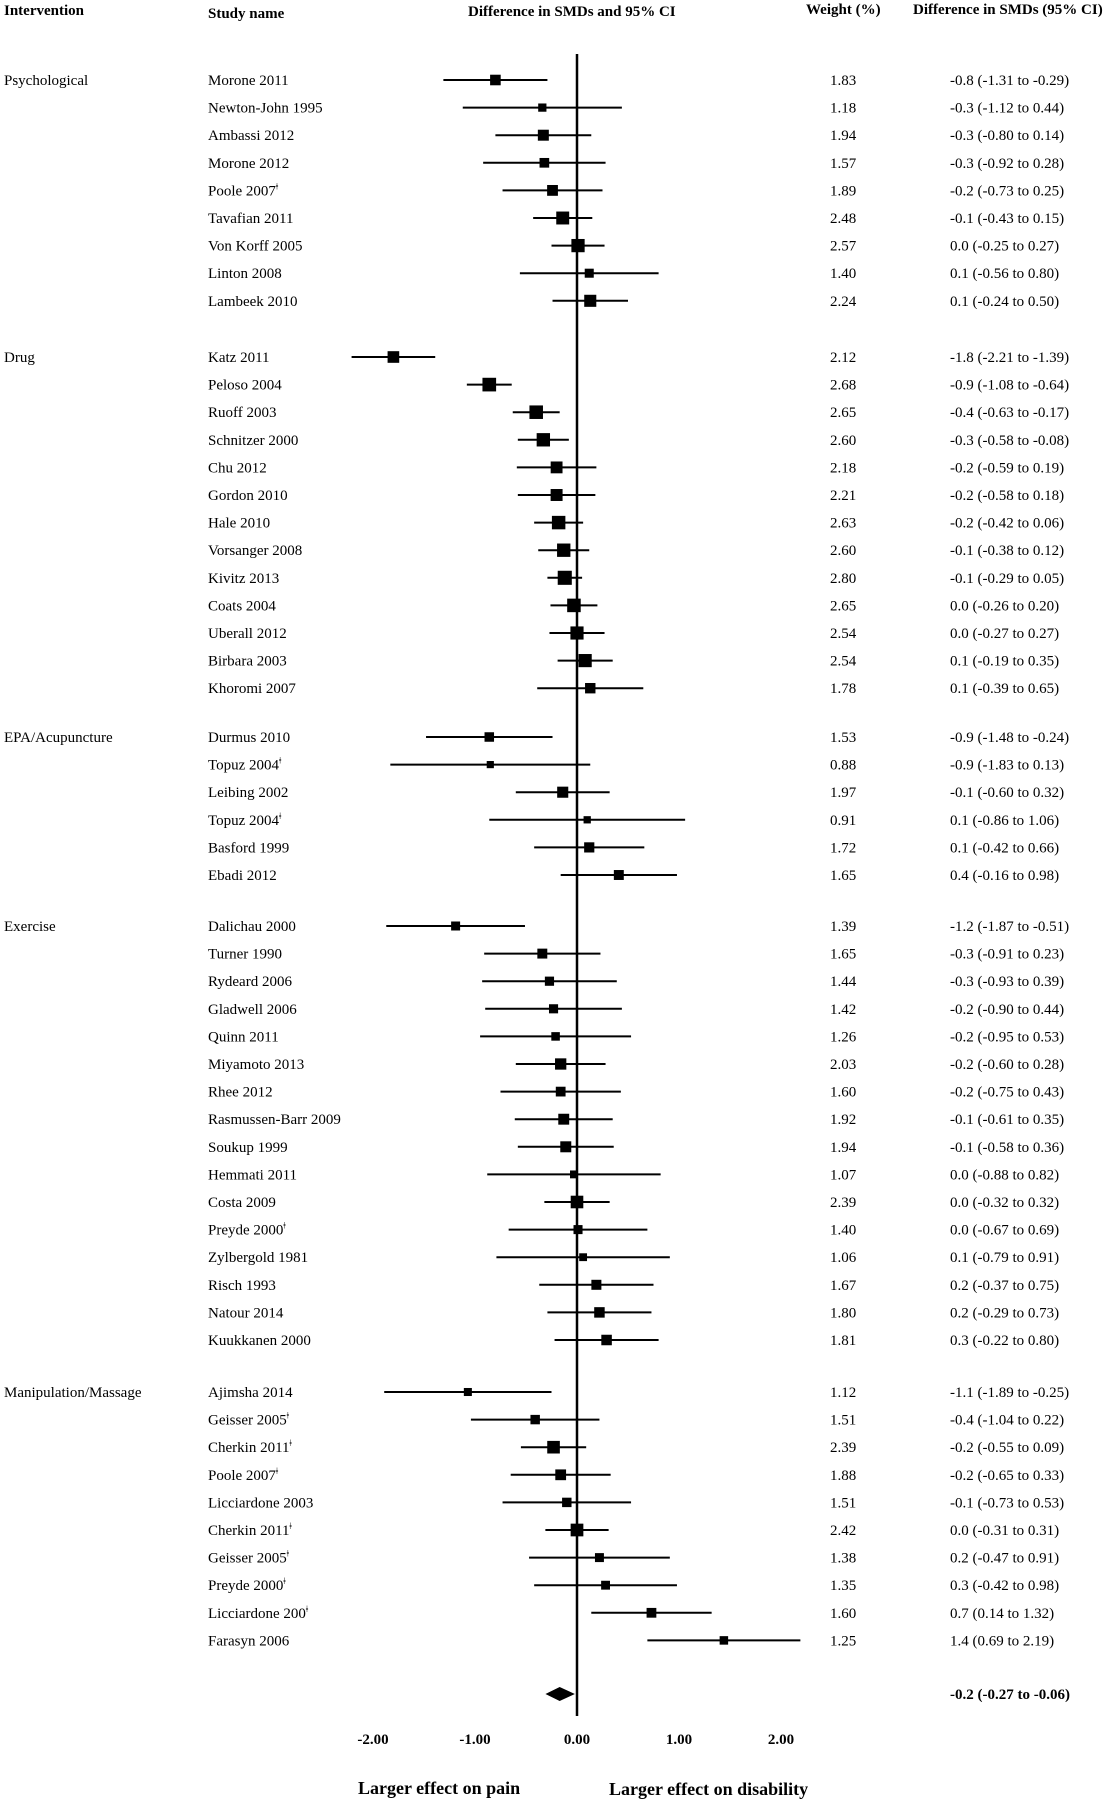  I want to click on effect-value: 0.1 (-0.56 to 0.80), so click(1004, 274).